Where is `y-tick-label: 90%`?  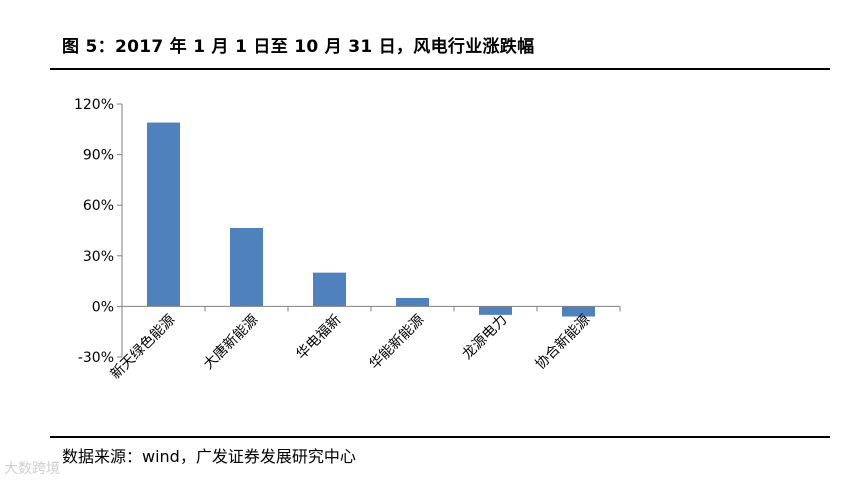 y-tick-label: 90% is located at coordinates (98, 156).